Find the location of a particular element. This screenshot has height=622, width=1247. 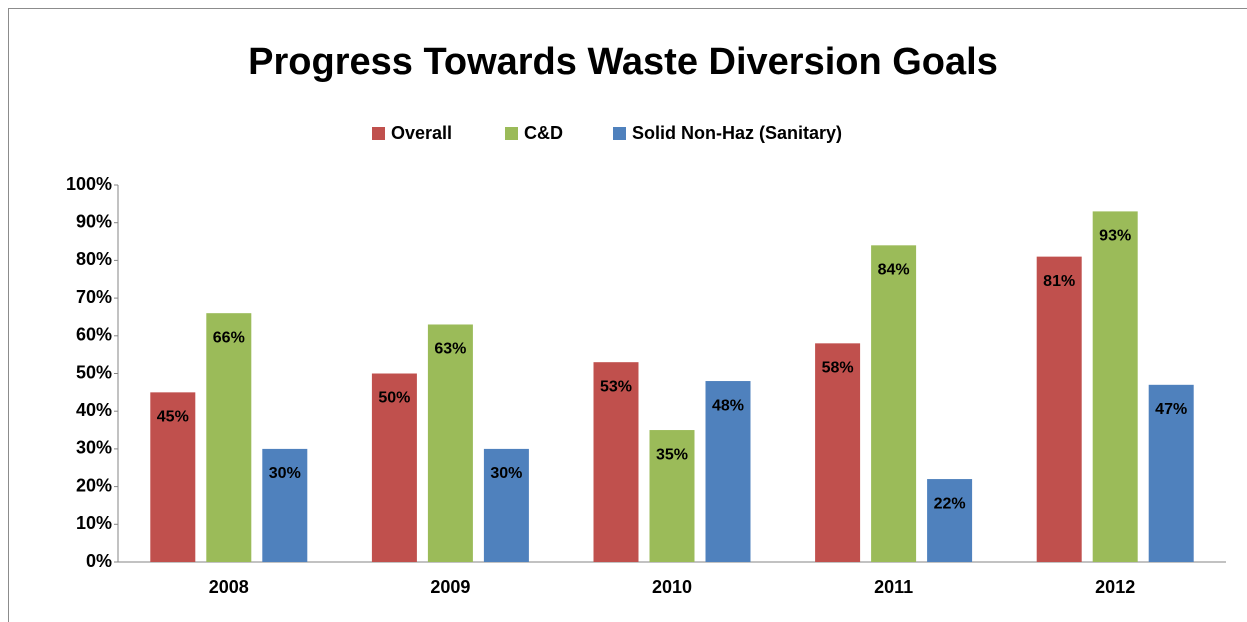

value-label: 84% is located at coordinates (894, 270).